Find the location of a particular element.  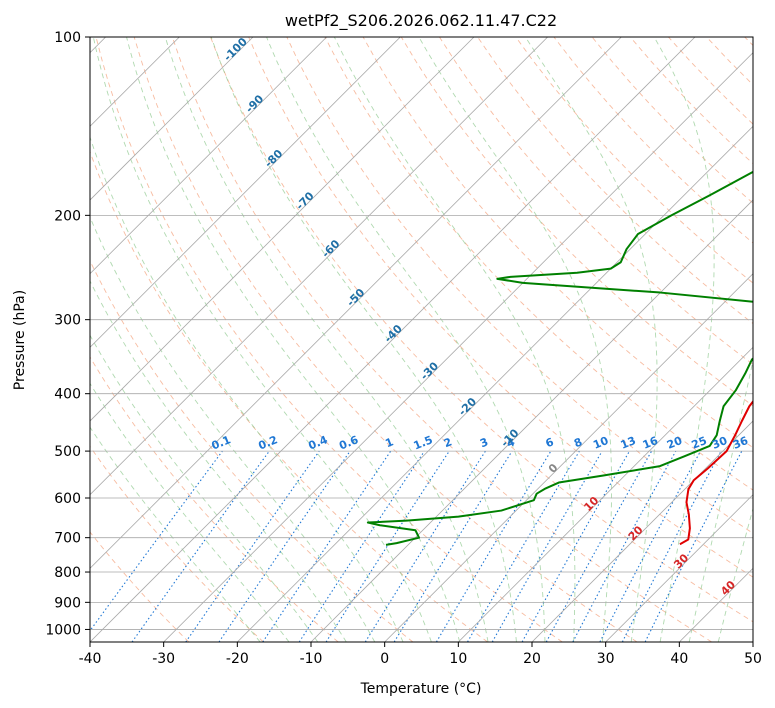

x-tick-label: -20 is located at coordinates (237, 659).